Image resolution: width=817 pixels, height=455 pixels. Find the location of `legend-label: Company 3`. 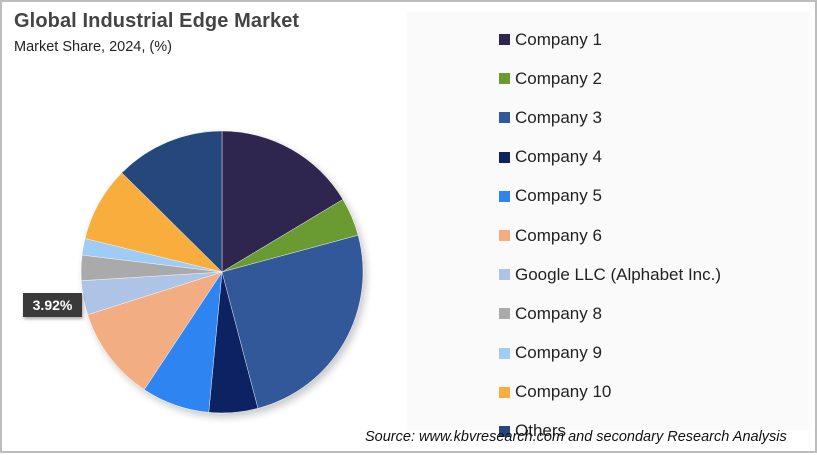

legend-label: Company 3 is located at coordinates (558, 117).